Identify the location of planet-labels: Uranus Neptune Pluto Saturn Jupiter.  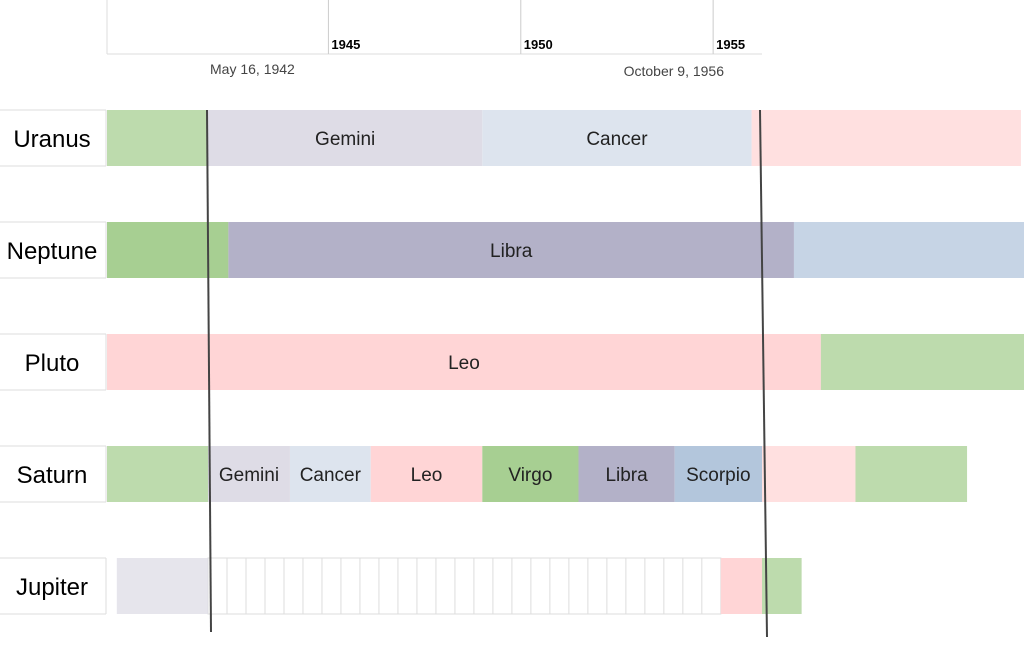
(53, 362).